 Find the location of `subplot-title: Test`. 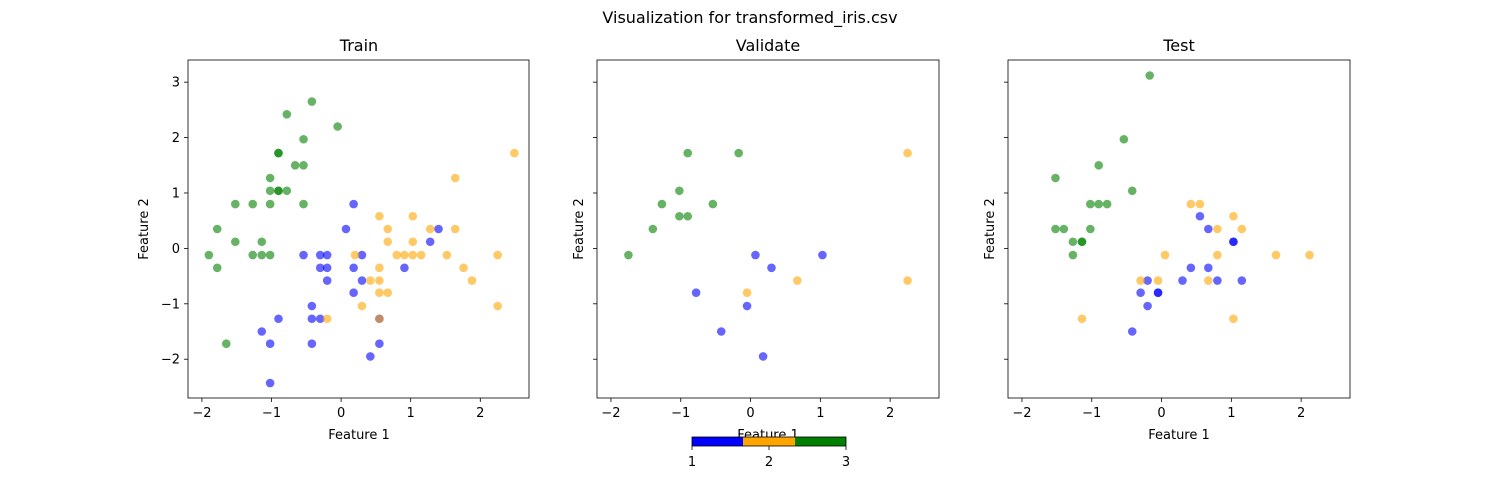

subplot-title: Test is located at coordinates (1178, 45).